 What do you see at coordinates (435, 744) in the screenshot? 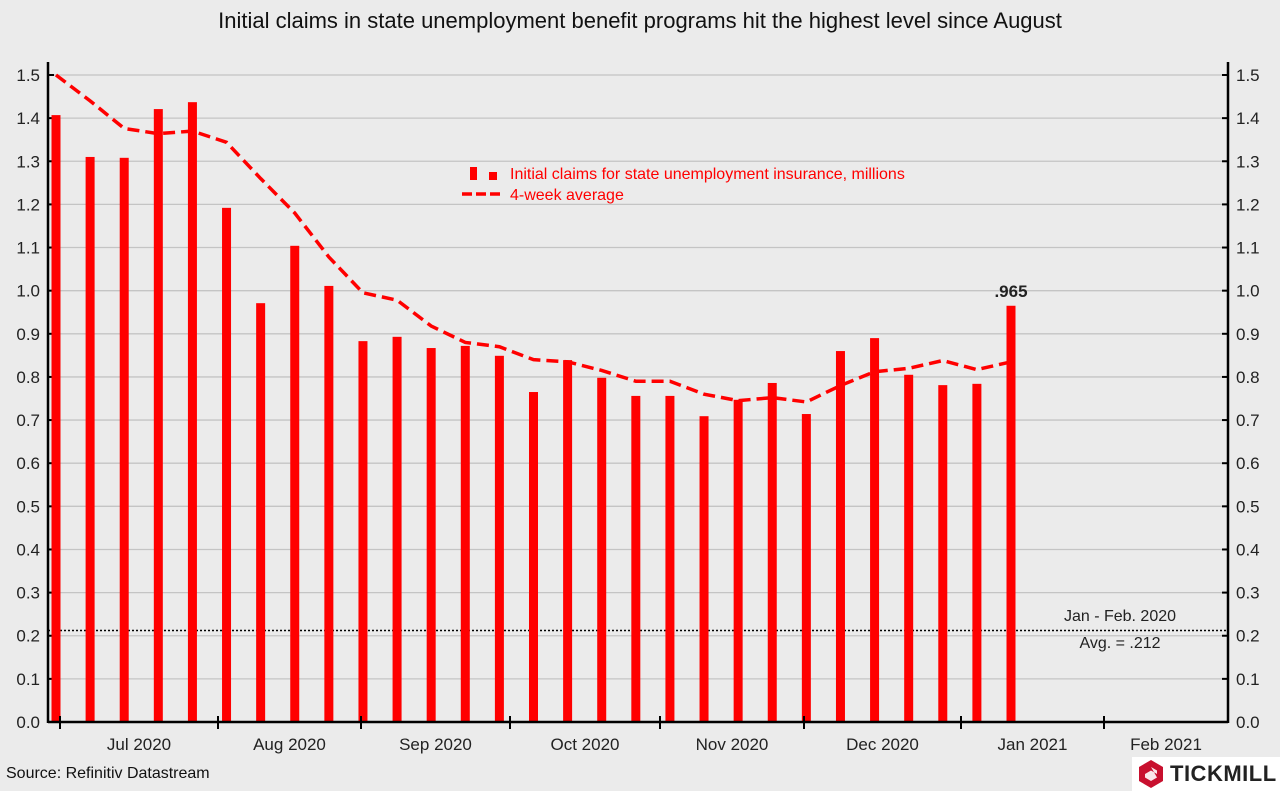
I see `x-tick-label: Sep 2020` at bounding box center [435, 744].